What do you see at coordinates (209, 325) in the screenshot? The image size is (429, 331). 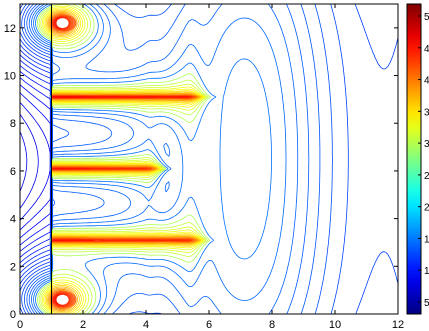 I see `x-tick-label: 6` at bounding box center [209, 325].